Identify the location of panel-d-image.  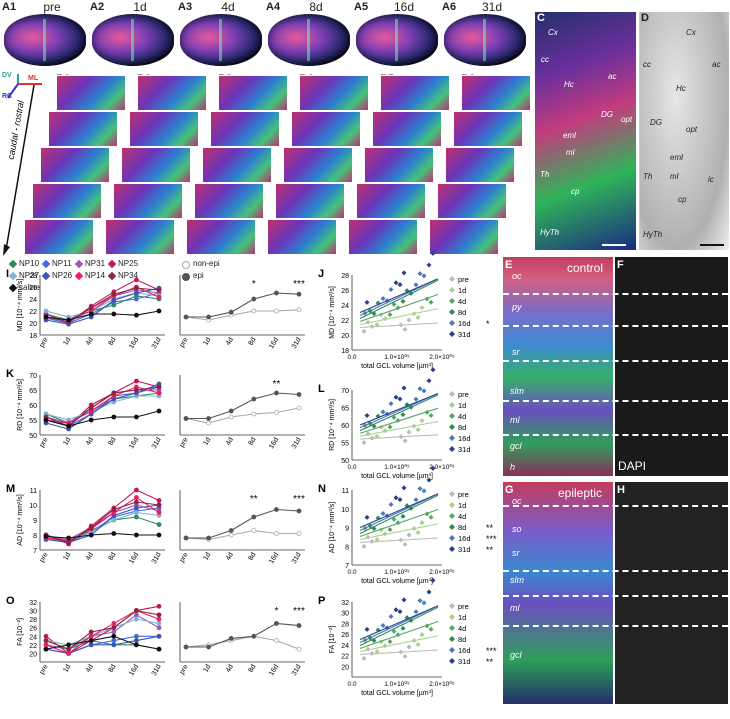
(684, 131).